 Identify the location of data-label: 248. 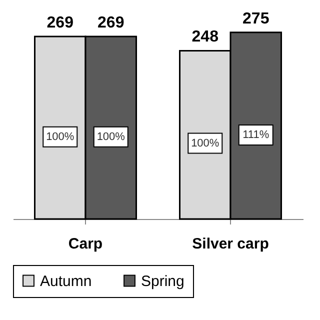
(205, 37).